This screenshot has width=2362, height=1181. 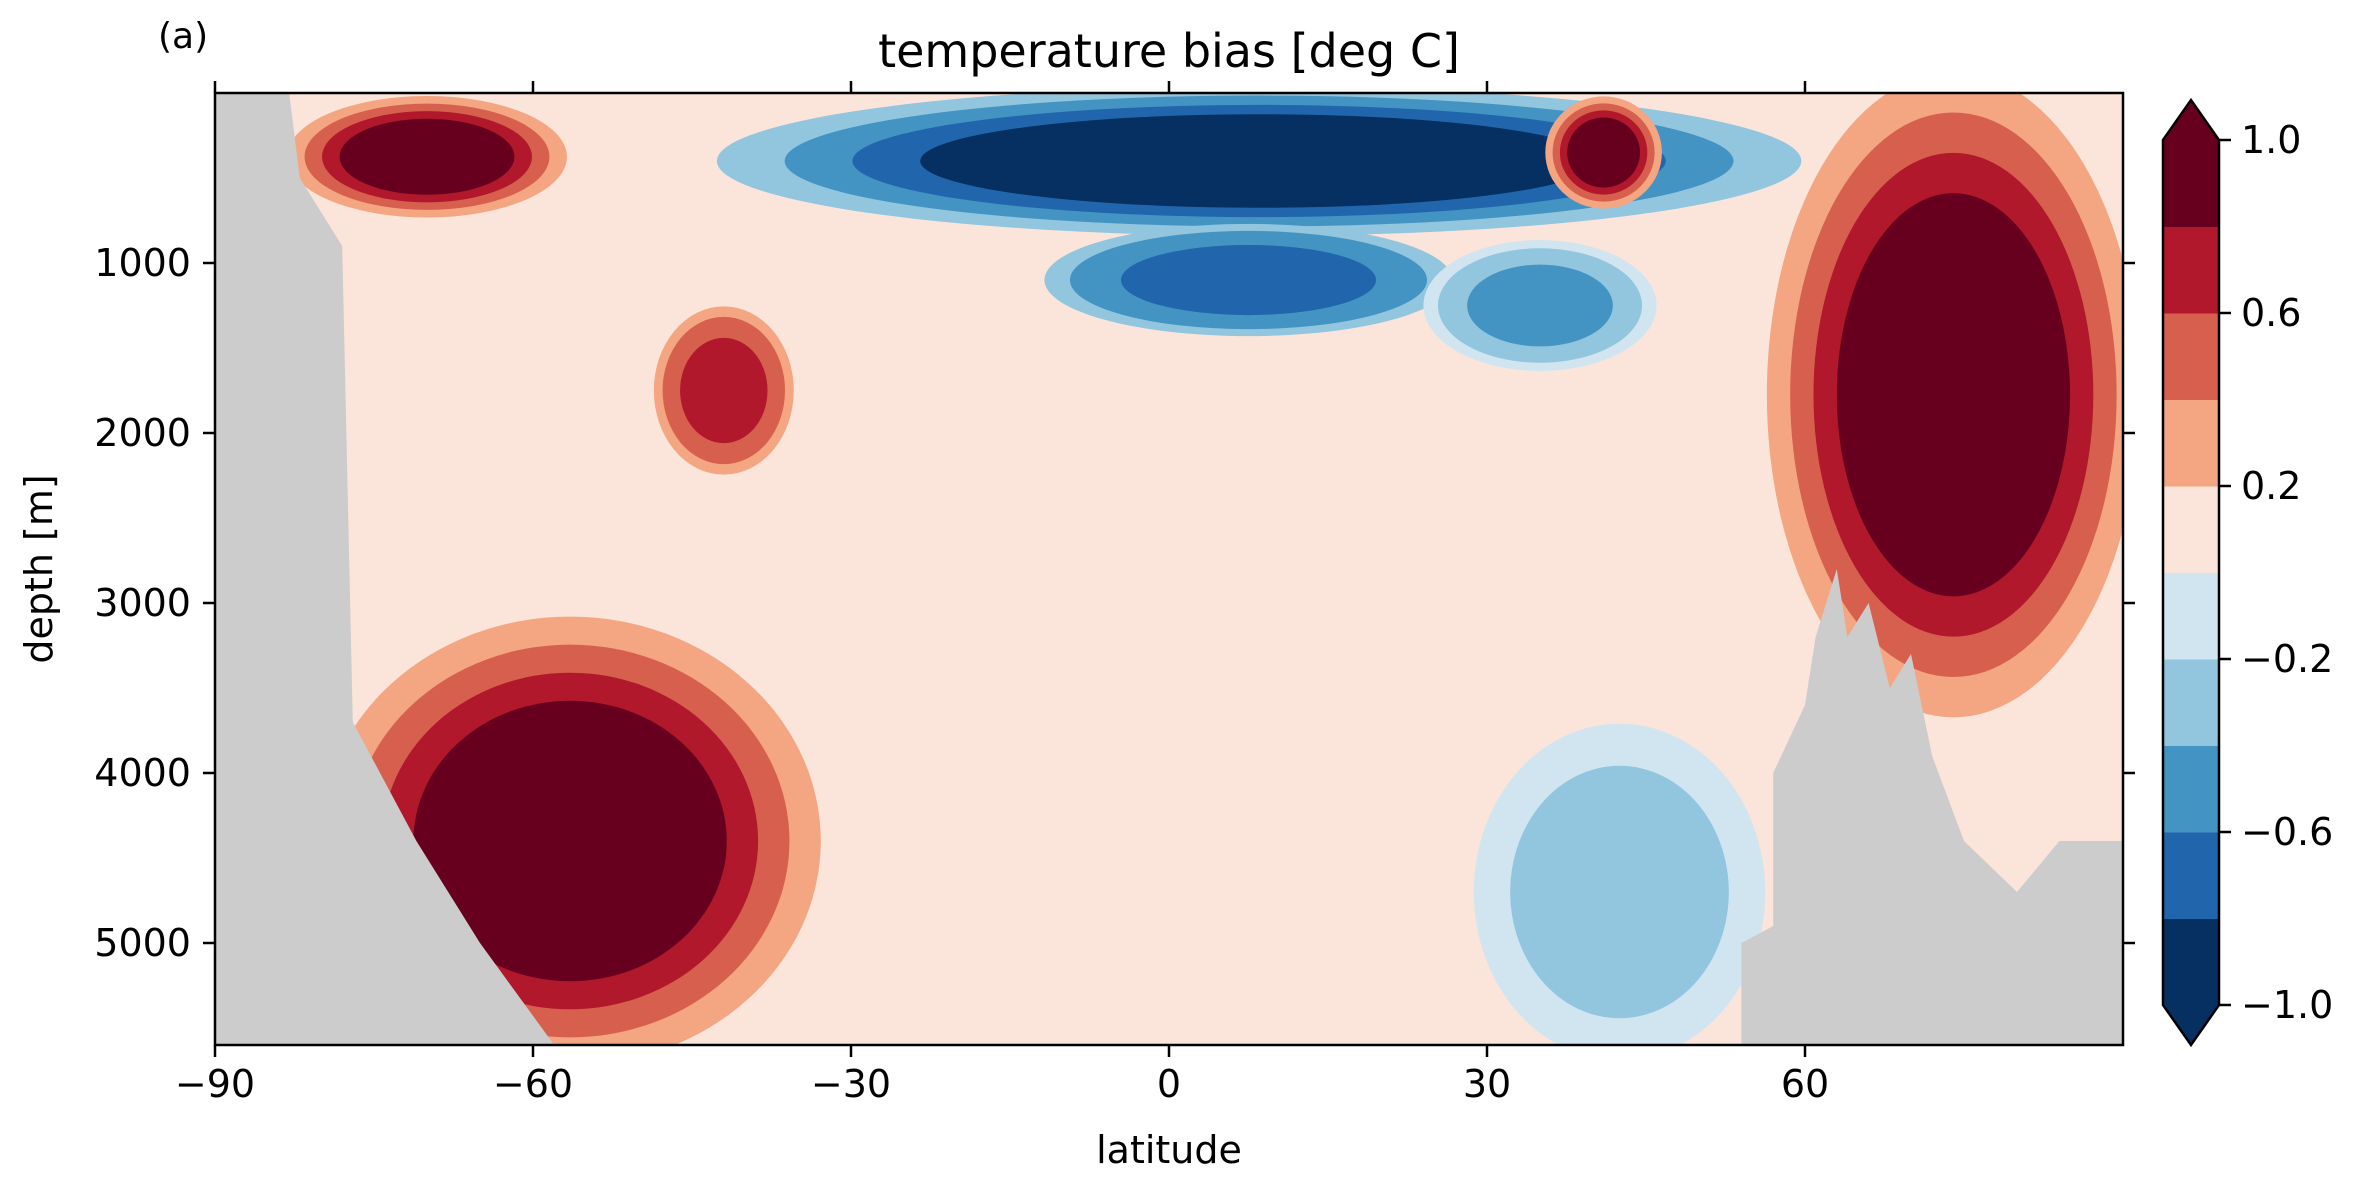 I want to click on x-tick-label: 60, so click(x=1805, y=1084).